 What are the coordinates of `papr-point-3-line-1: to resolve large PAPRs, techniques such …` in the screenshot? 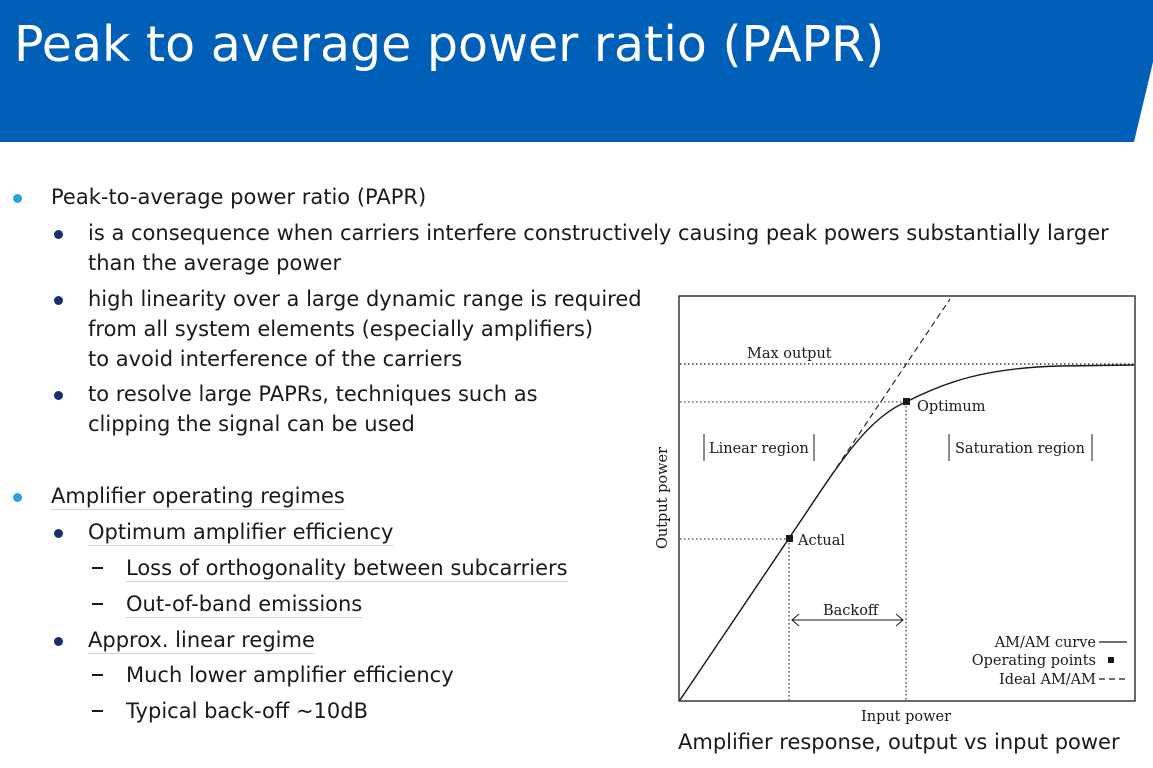 It's located at (313, 394).